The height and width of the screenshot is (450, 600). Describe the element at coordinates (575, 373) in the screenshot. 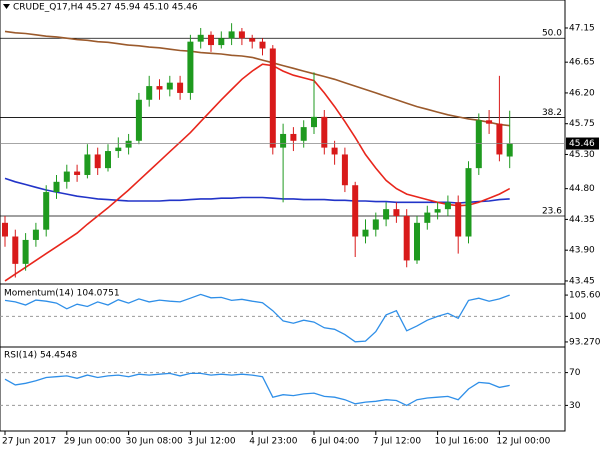

I see `y-tick-label: 70` at that location.